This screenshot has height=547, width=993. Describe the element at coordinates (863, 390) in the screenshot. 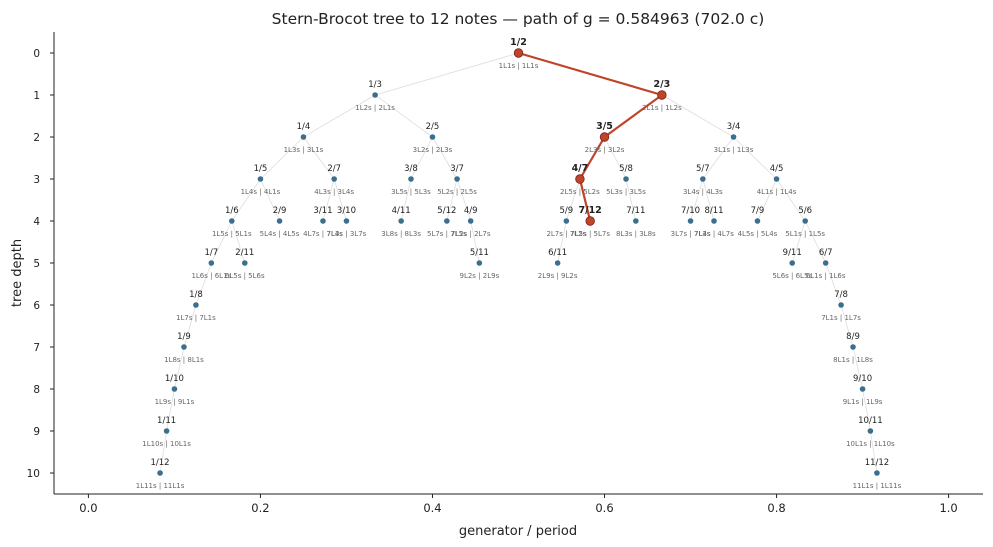

I see `tree-node: 9/10 9L1s | 1L9s` at that location.